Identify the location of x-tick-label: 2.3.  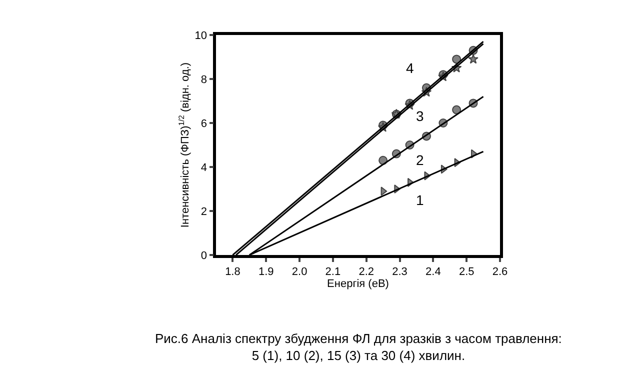
(400, 272).